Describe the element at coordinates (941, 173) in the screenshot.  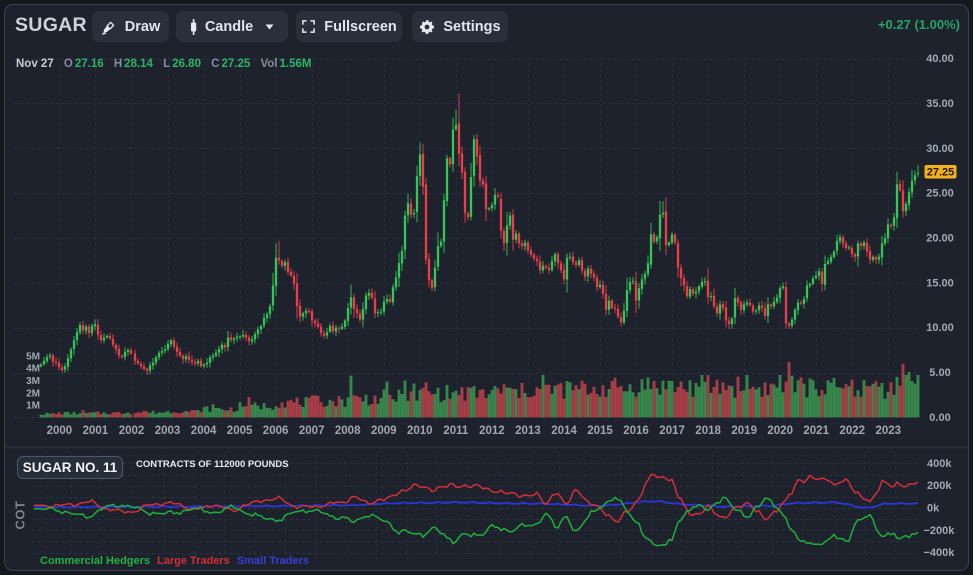
I see `svg-text: 27.25` at that location.